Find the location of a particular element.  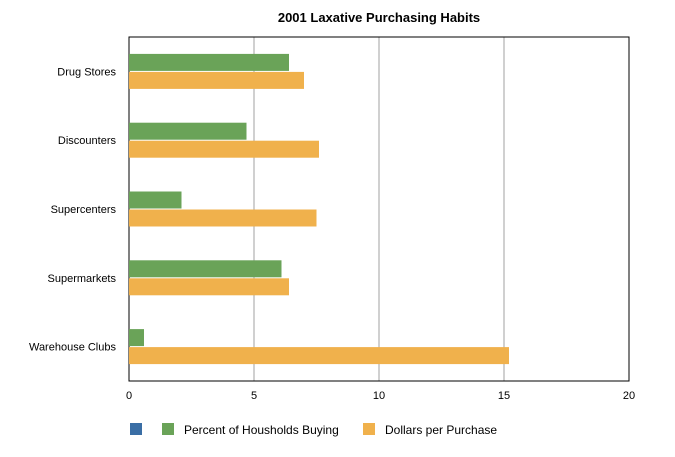

category-label: Supercenters is located at coordinates (84, 210).